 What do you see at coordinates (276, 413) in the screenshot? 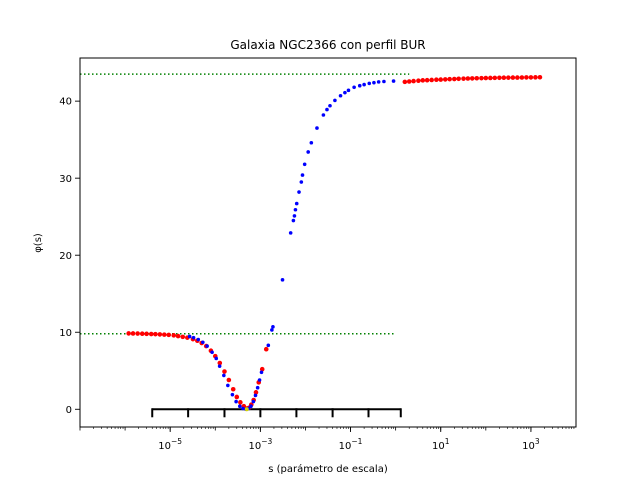
I see `bracket-marker` at bounding box center [276, 413].